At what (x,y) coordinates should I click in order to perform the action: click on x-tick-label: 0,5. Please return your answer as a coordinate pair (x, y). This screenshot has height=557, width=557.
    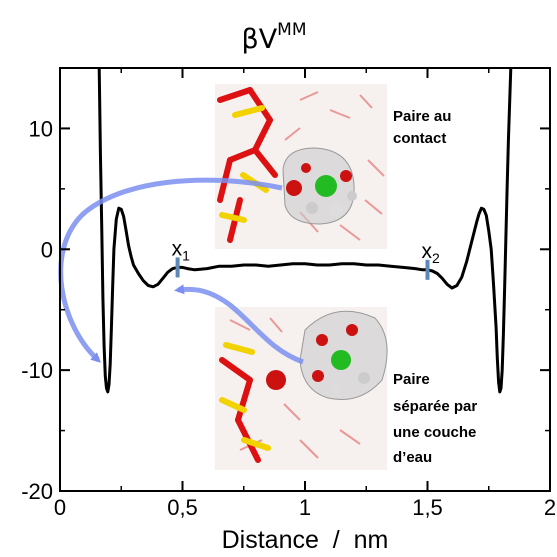
    Looking at the image, I should click on (182, 507).